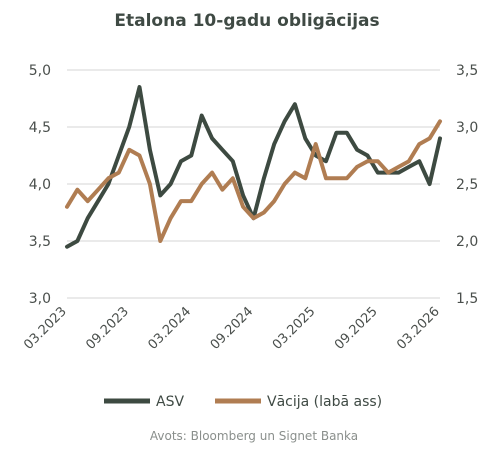 This screenshot has width=494, height=455. Describe the element at coordinates (294, 328) in the screenshot. I see `x-tick-label: 03.2025` at that location.